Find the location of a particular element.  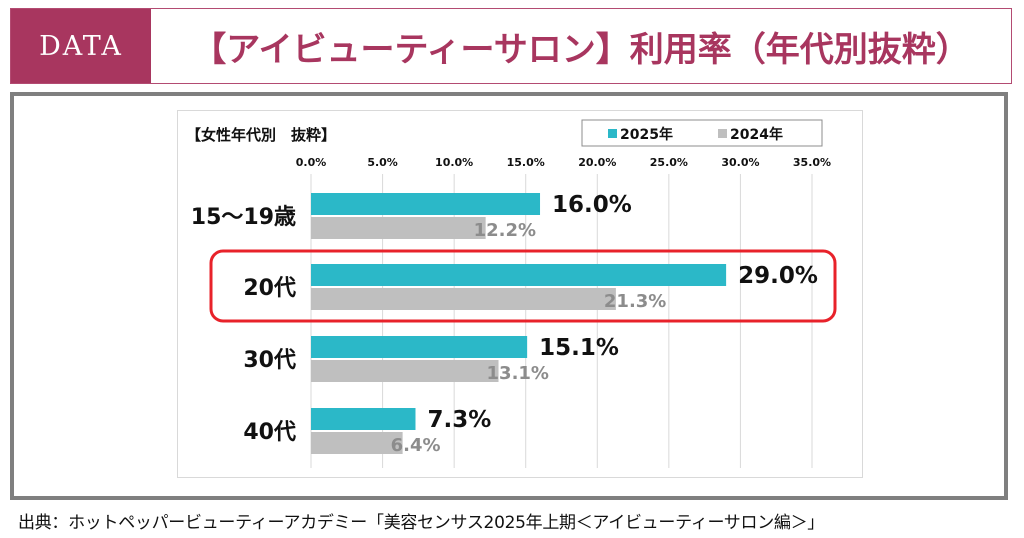

category-label: 40代 is located at coordinates (269, 432).